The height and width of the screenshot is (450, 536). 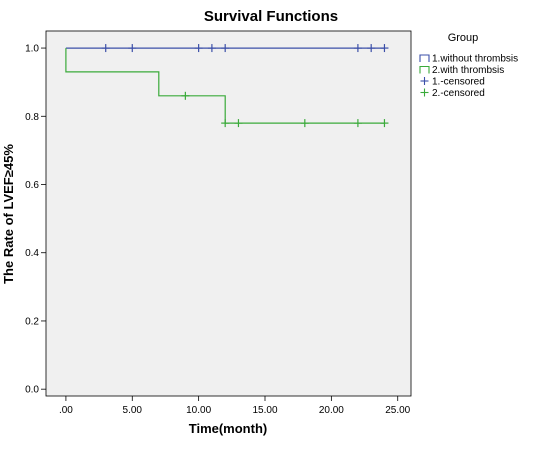 What do you see at coordinates (228, 428) in the screenshot?
I see `x-axis-label: Time(month)` at bounding box center [228, 428].